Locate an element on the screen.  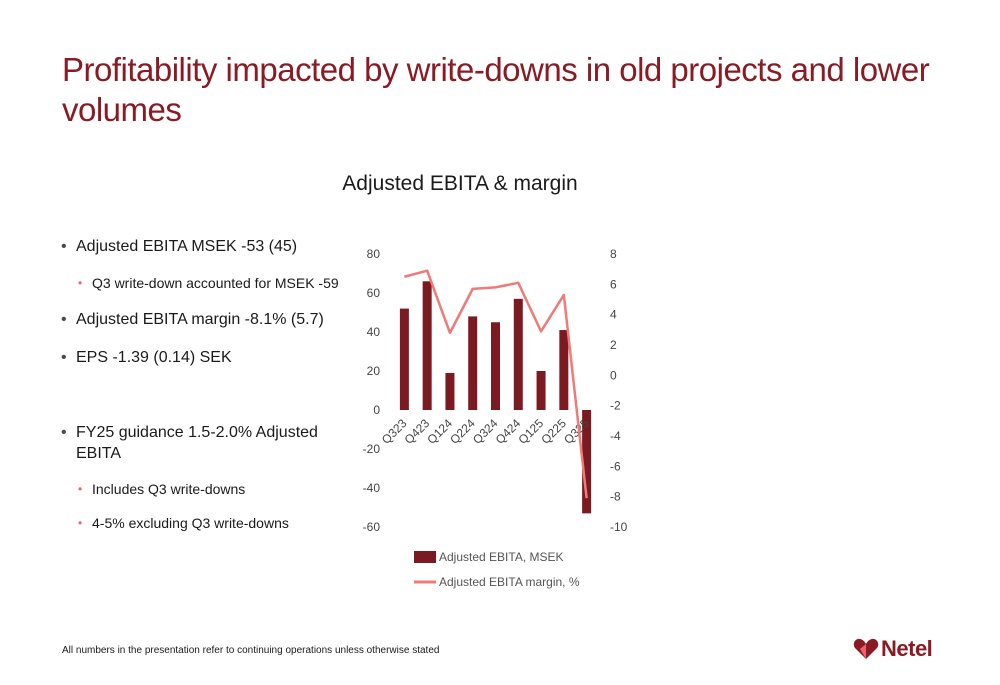
sub-bullet-item: Q3 write-down accounted for MSEK -59 is located at coordinates (208, 283).